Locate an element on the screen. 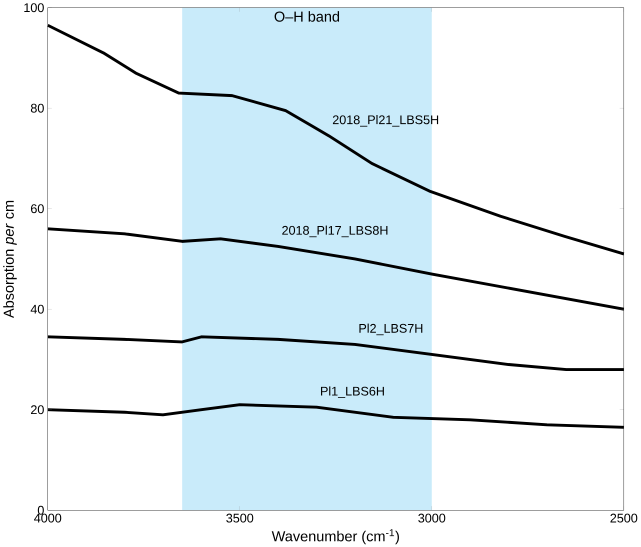 This screenshot has height=547, width=641. x-tick-label: 2500 is located at coordinates (624, 517).